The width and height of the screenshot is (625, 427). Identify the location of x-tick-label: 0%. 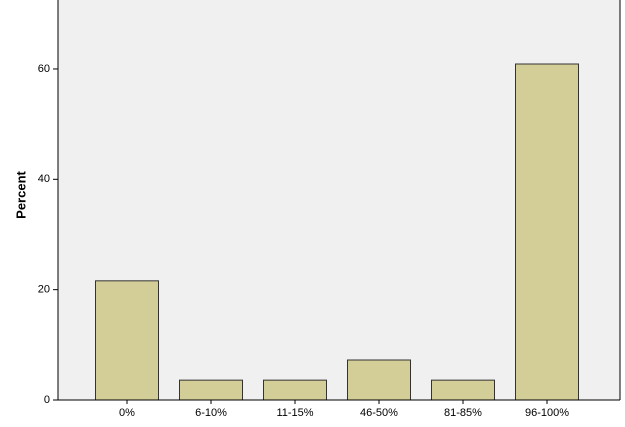
(127, 413).